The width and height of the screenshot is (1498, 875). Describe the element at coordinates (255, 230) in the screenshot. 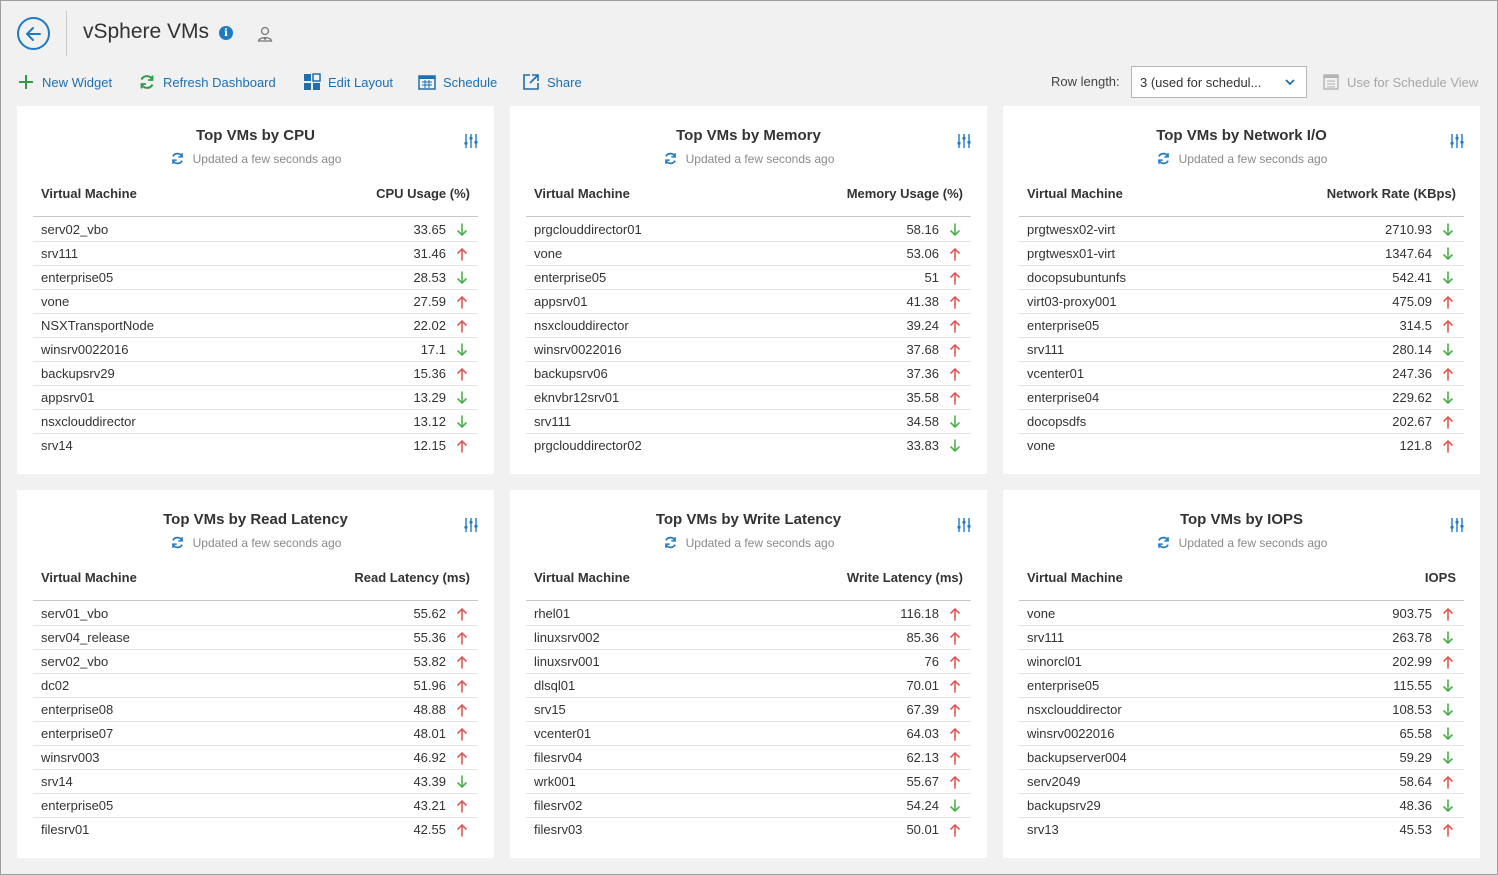

I see `table-row: serv02_vbo 33.65` at that location.